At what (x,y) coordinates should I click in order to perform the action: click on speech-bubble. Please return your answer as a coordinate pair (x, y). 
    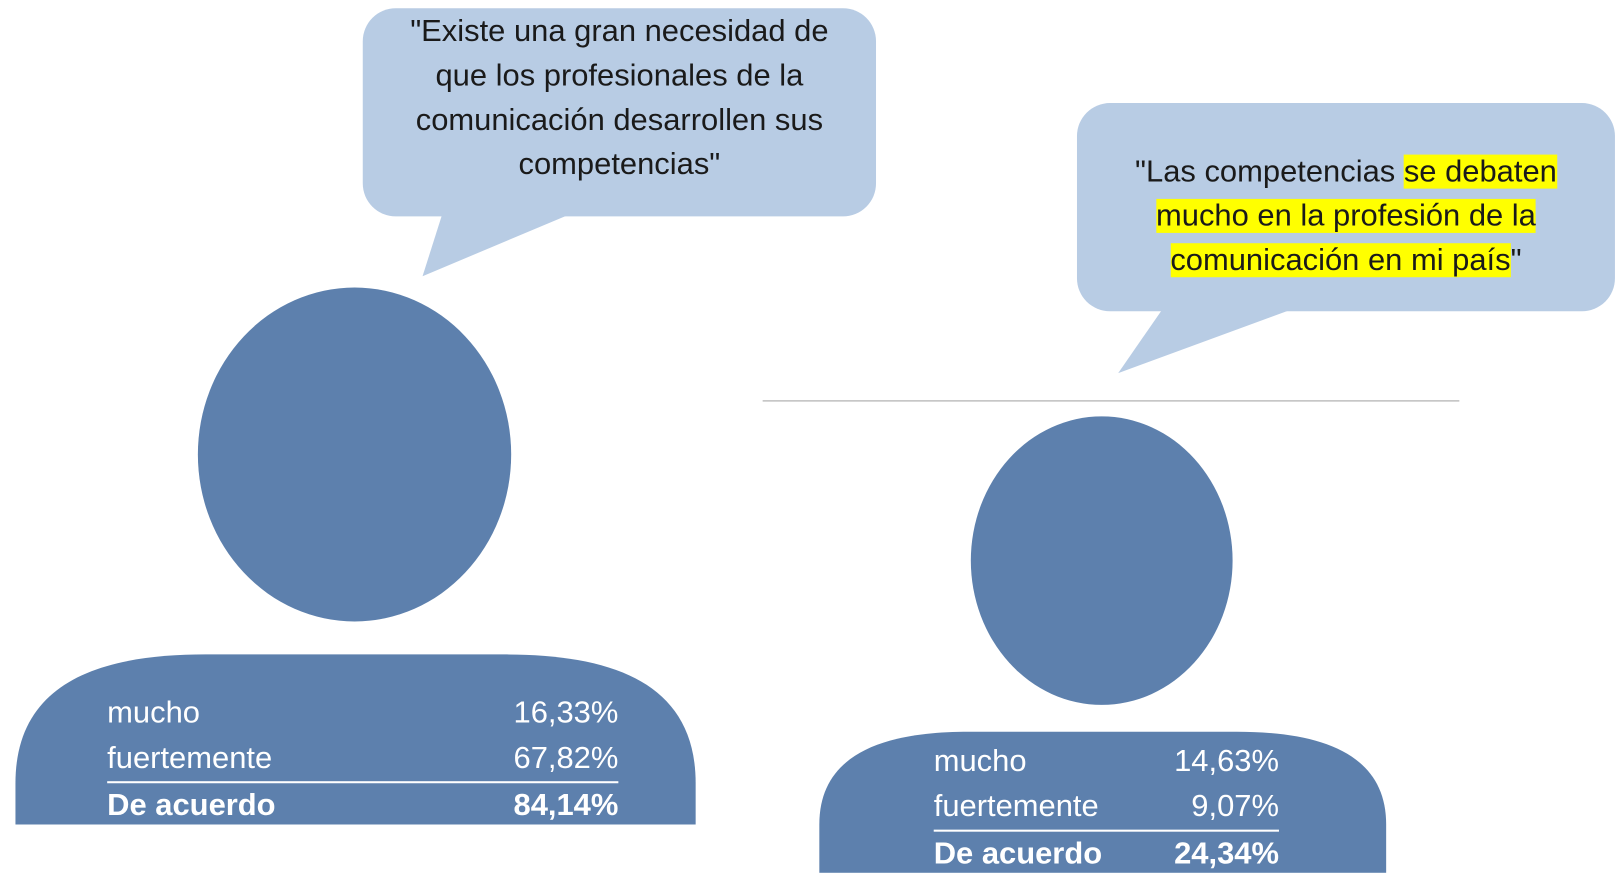
    Looking at the image, I should click on (619, 112).